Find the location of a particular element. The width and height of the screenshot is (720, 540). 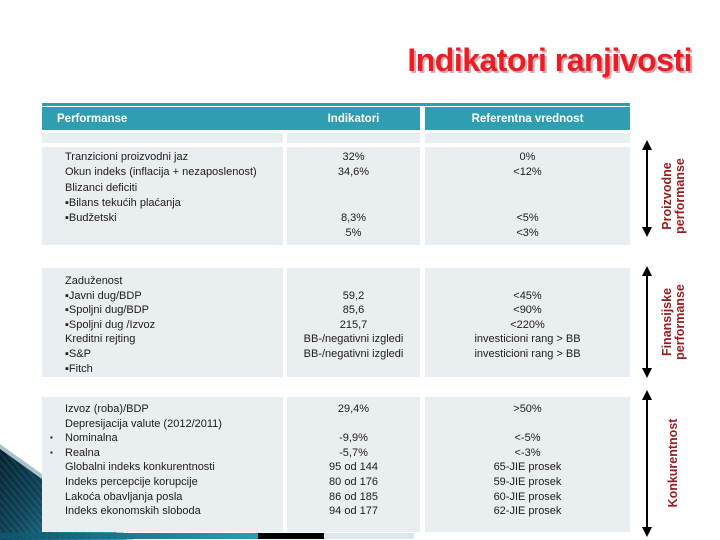

table-row-line: 29,4% is located at coordinates (353, 409).